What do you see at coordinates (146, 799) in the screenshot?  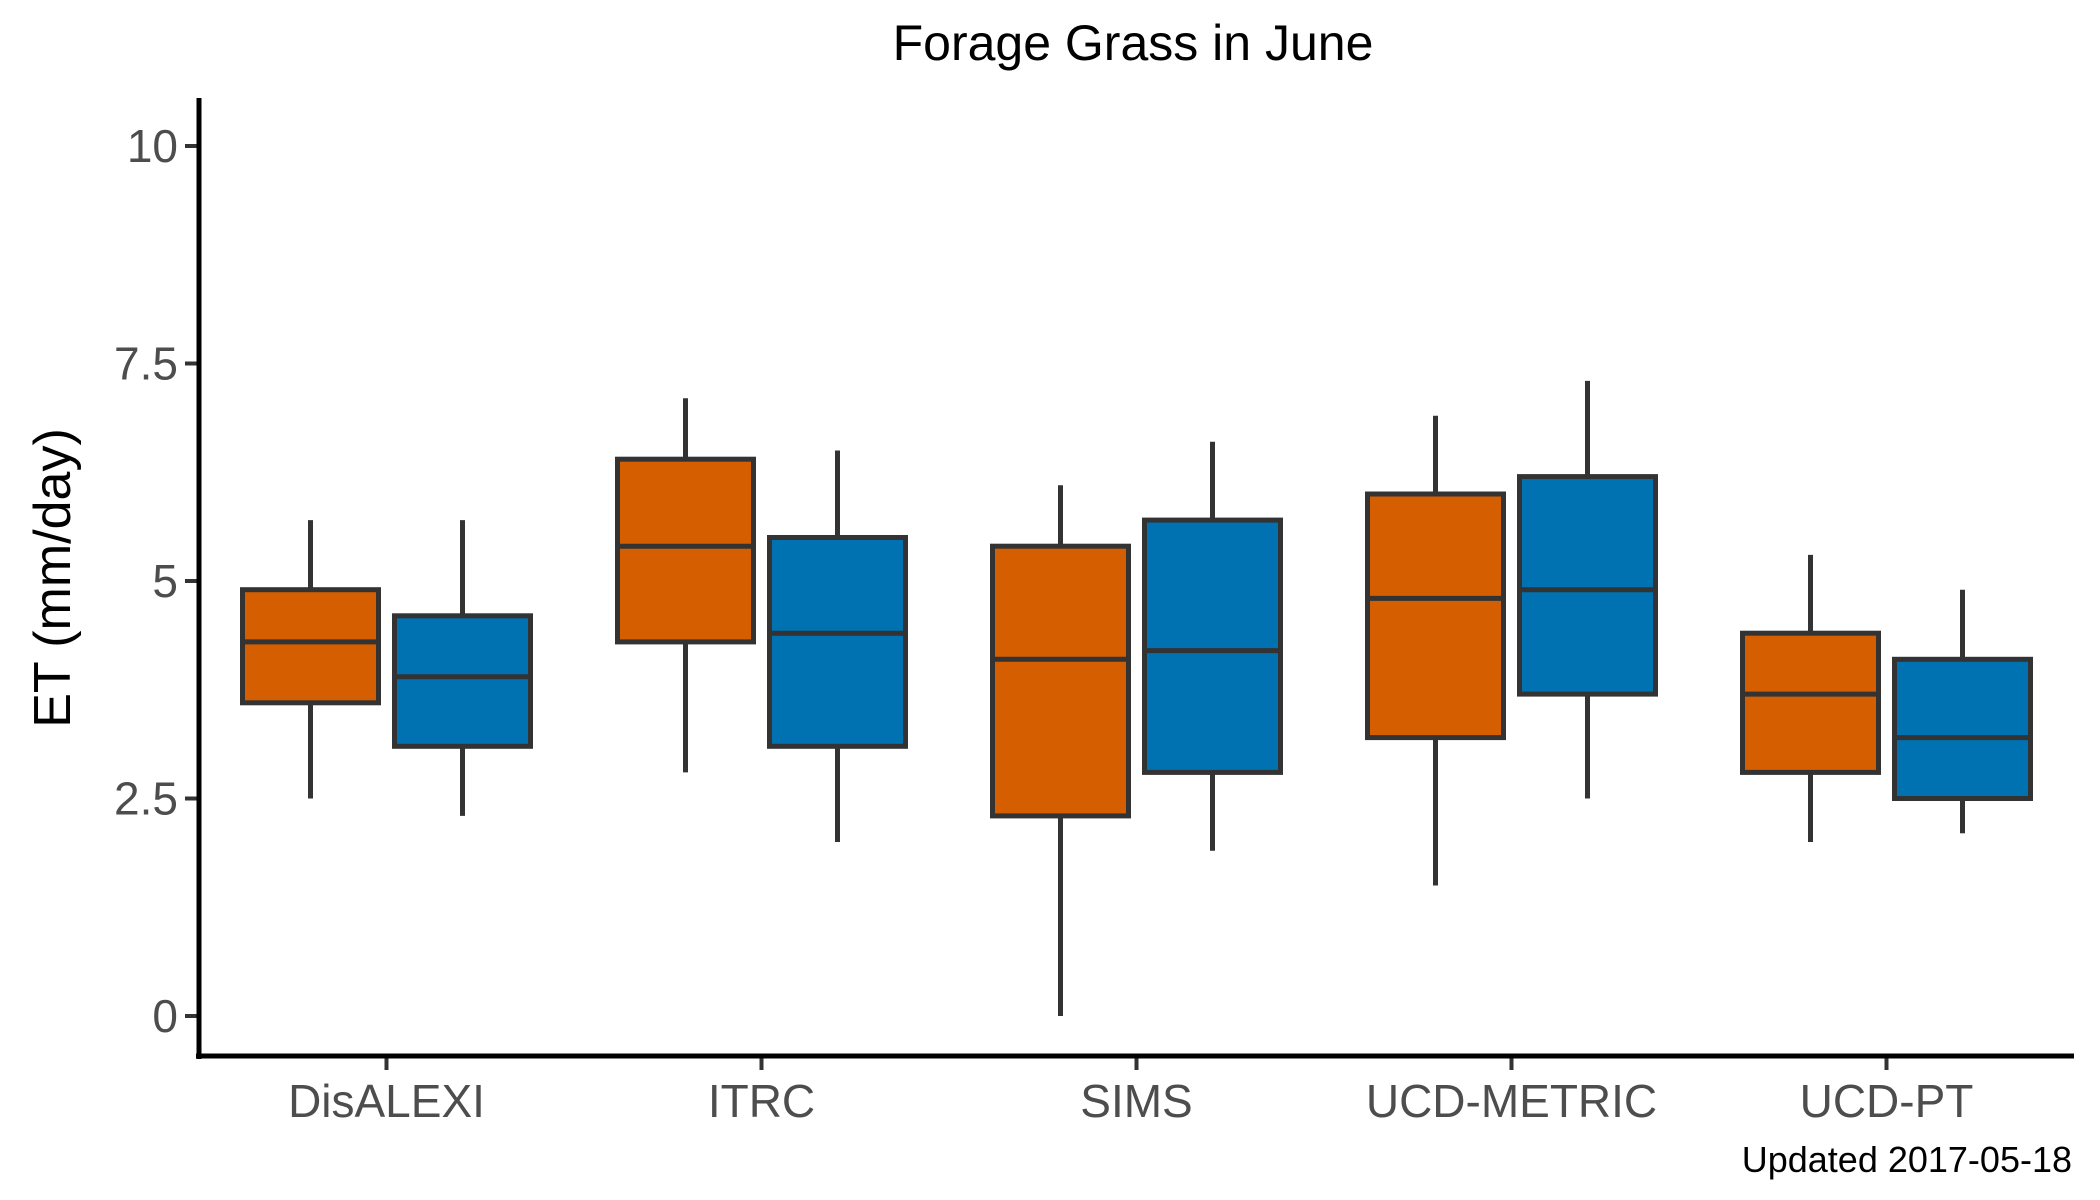 I see `y-tick-label: 2.5` at bounding box center [146, 799].